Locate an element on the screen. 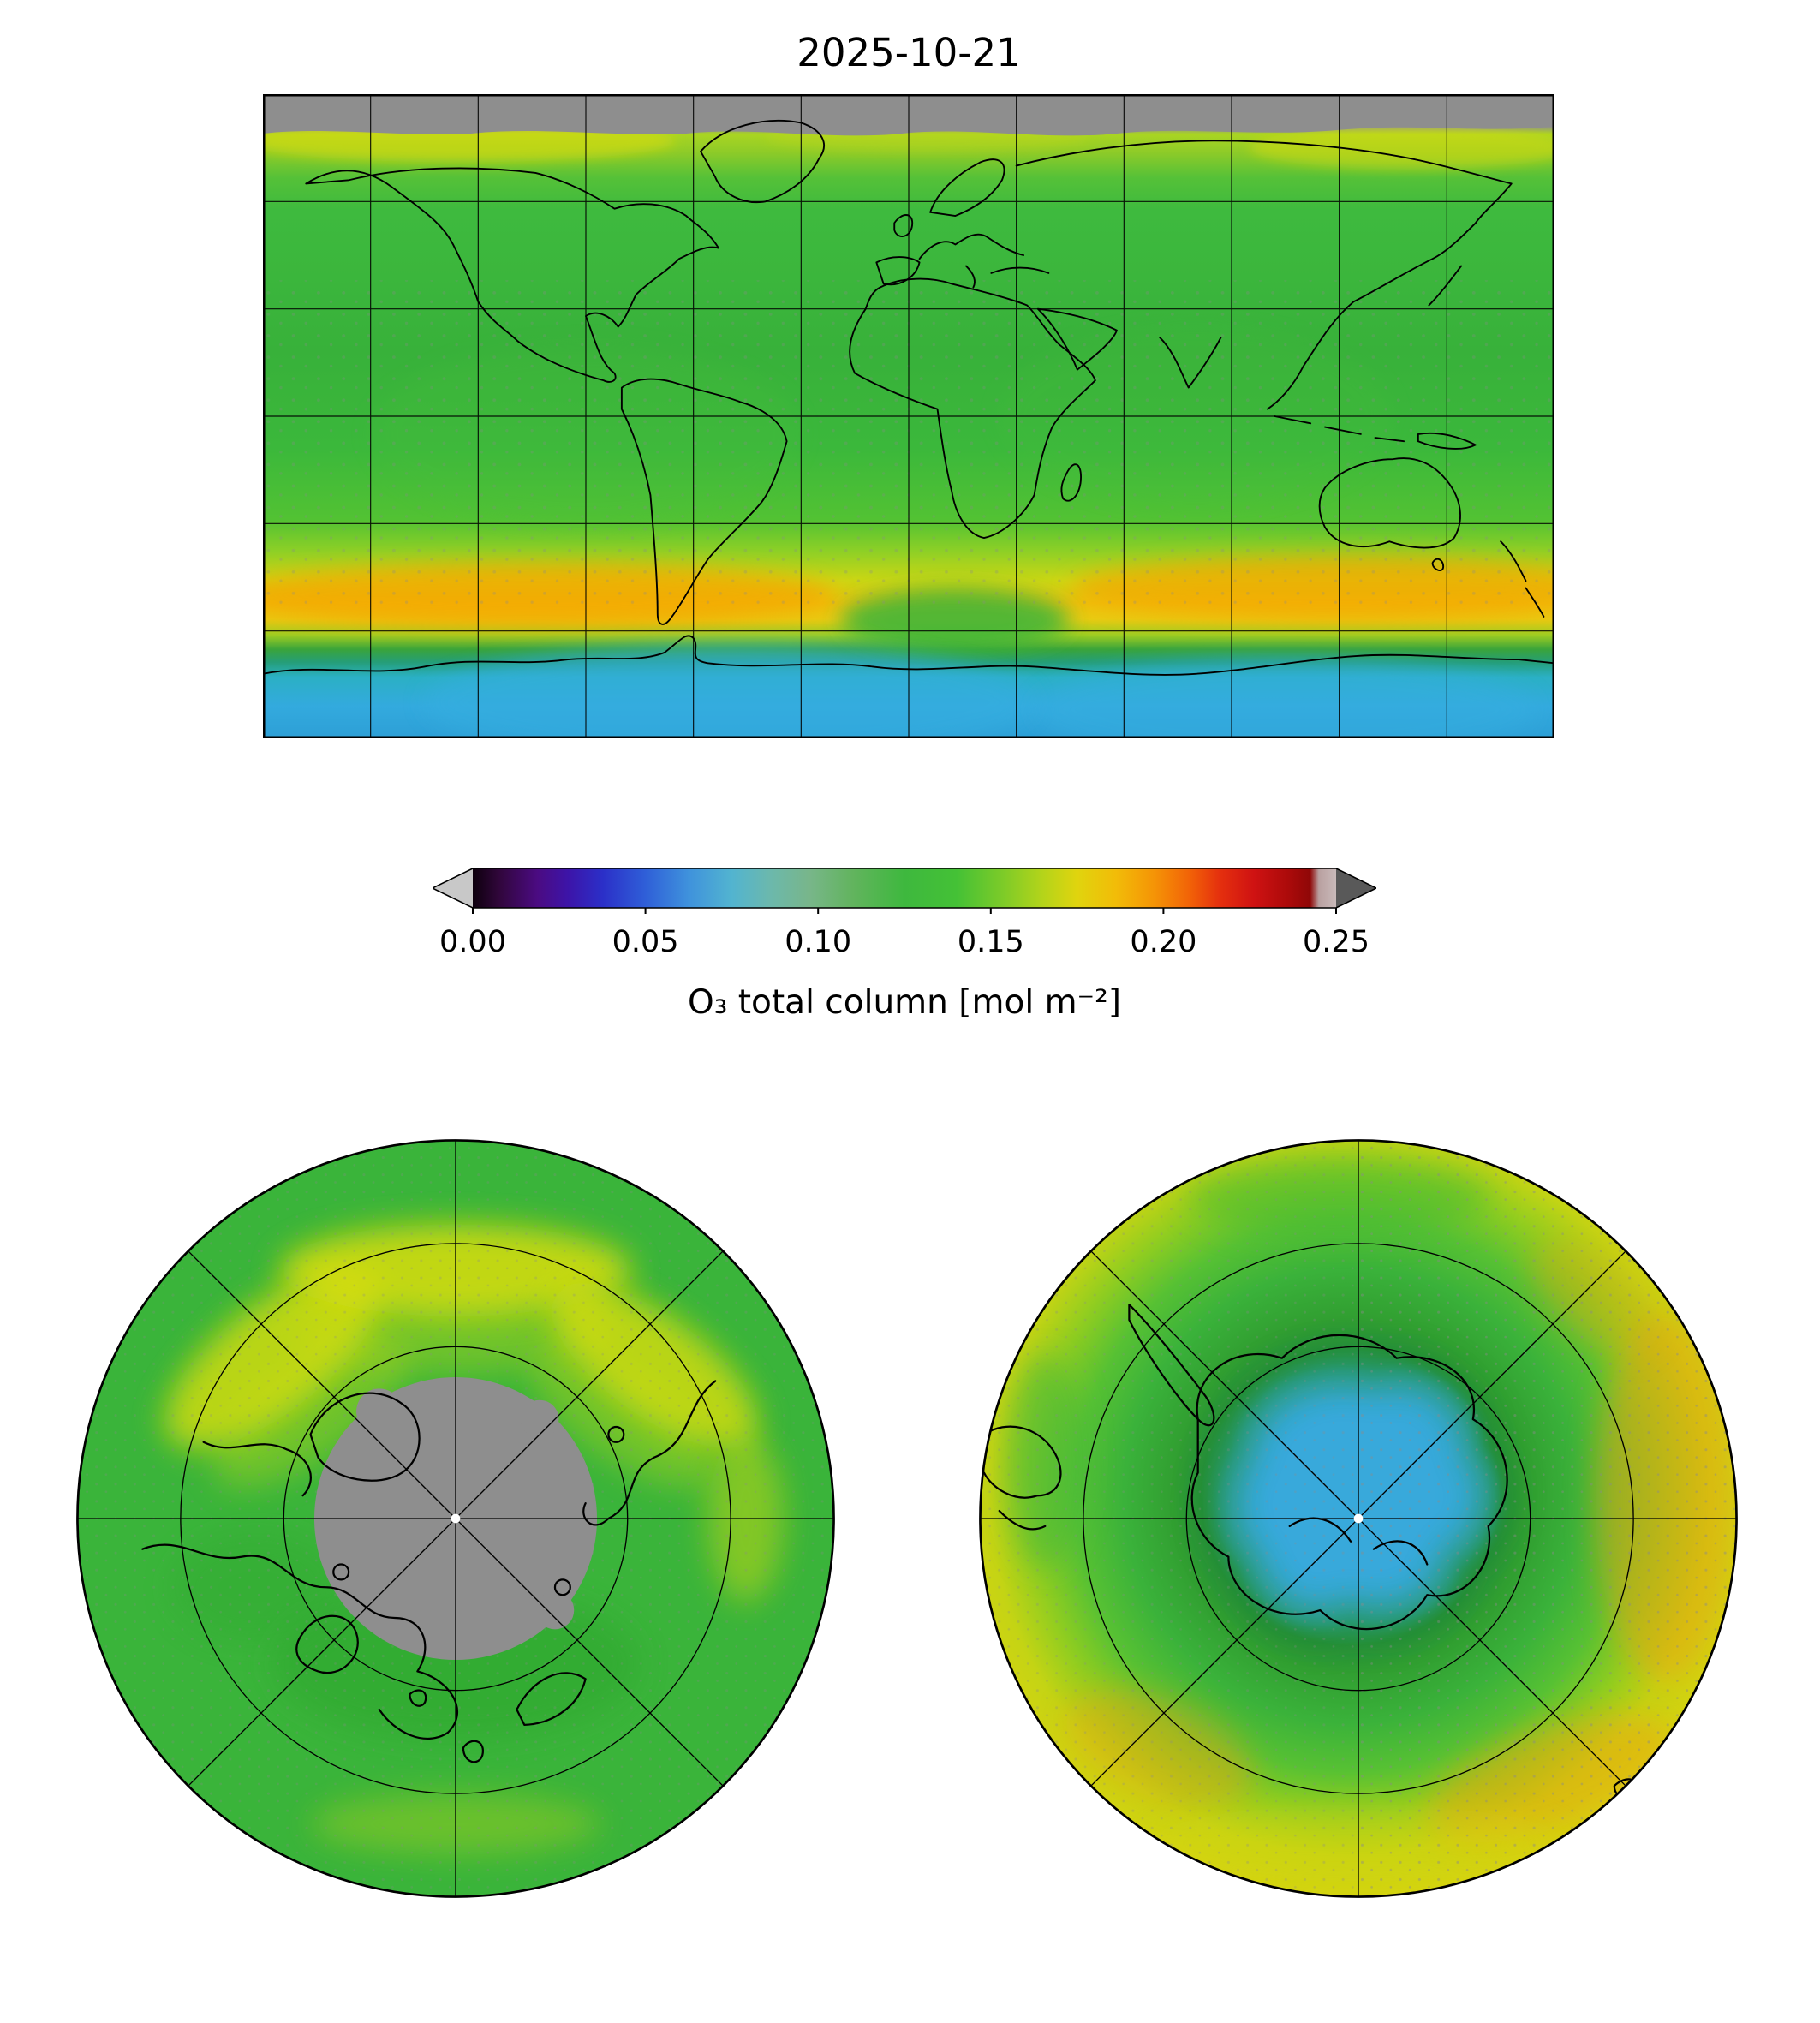 The height and width of the screenshot is (2023, 1820). sh-pole-point is located at coordinates (1358, 1518).